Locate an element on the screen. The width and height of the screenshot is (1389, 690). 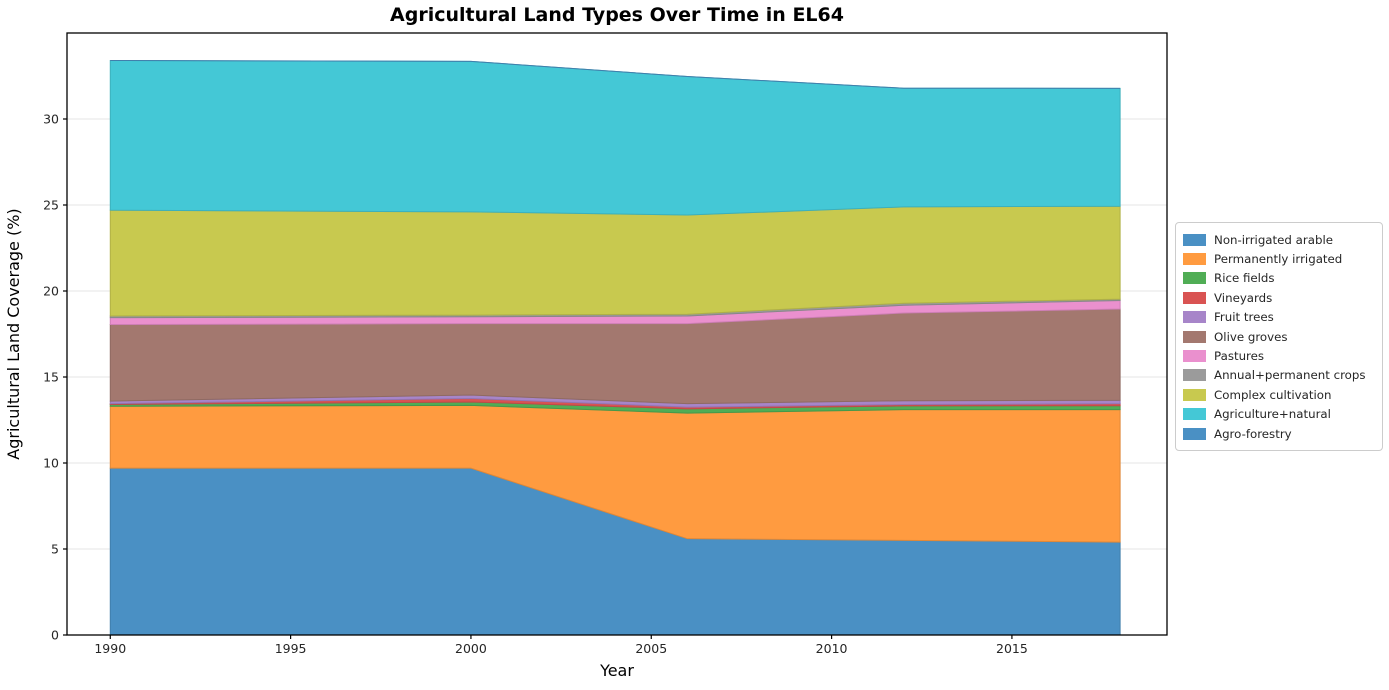
legend-swatch-permanently-irrigated is located at coordinates (1194, 259).